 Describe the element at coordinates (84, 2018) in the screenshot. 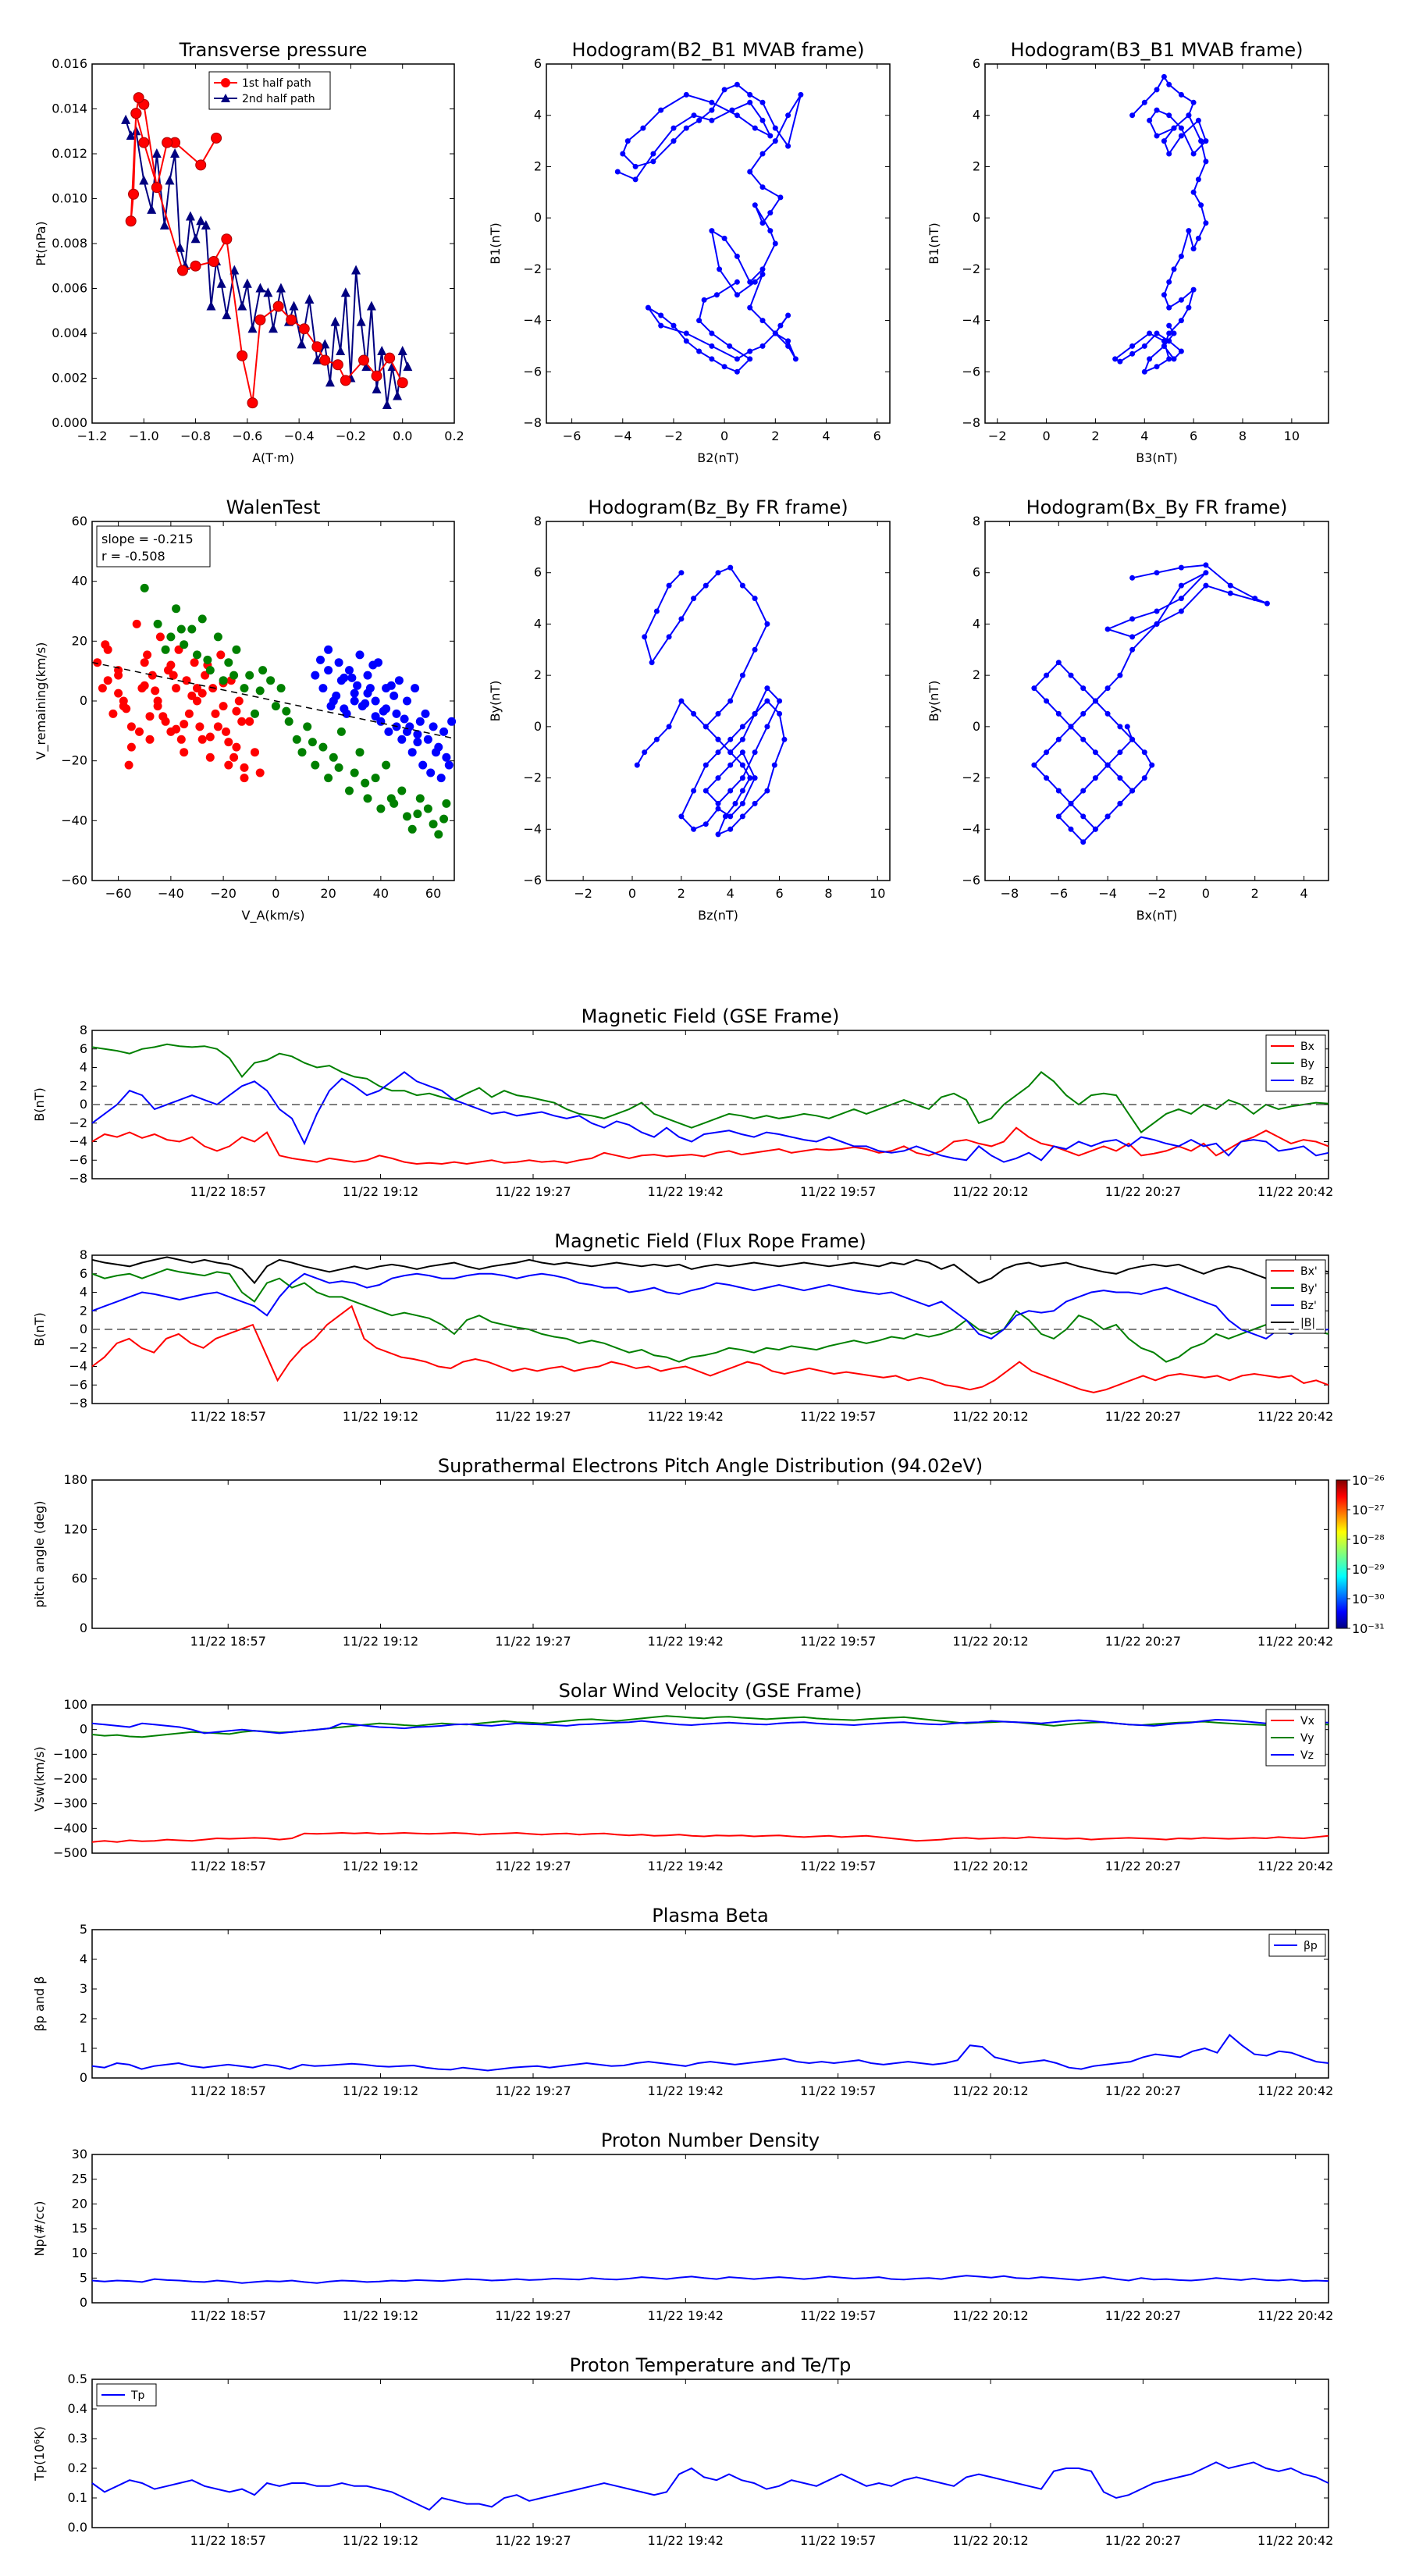

I see `beta-ytick-label: 2` at that location.